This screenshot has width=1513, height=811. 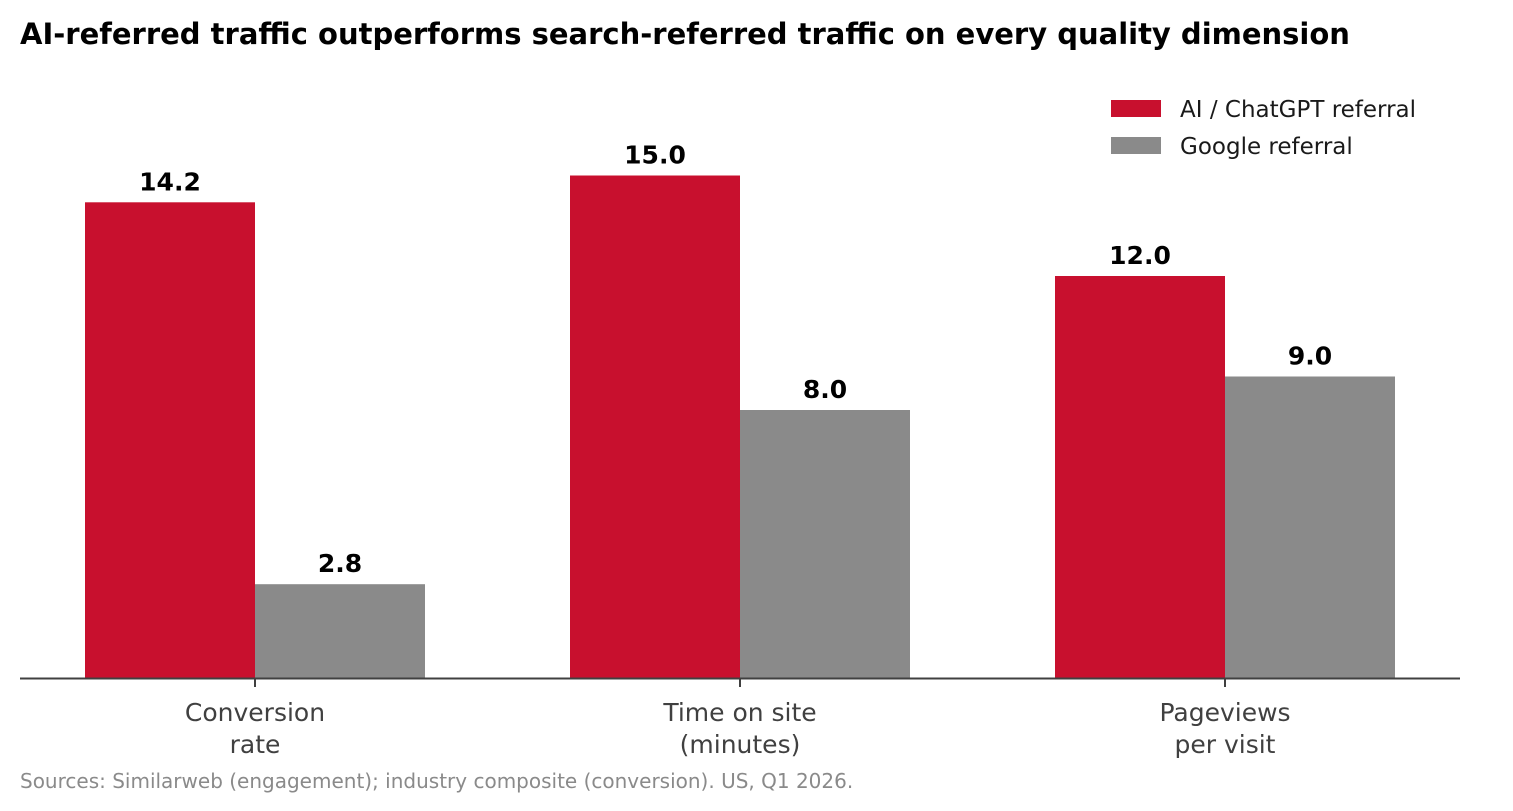 I want to click on value-label-google-1: 8.0, so click(x=825, y=389).